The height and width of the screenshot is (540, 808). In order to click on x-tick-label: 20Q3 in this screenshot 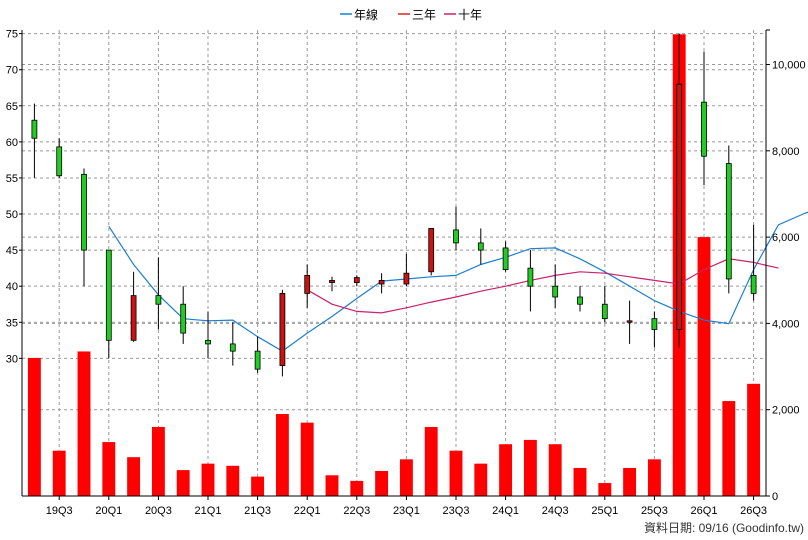, I will do `click(158, 511)`.